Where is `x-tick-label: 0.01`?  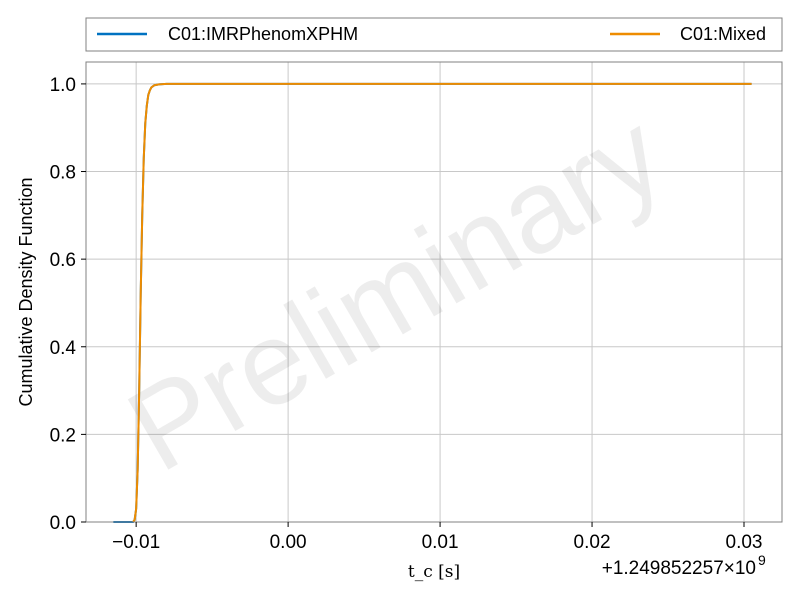 x-tick-label: 0.01 is located at coordinates (440, 542).